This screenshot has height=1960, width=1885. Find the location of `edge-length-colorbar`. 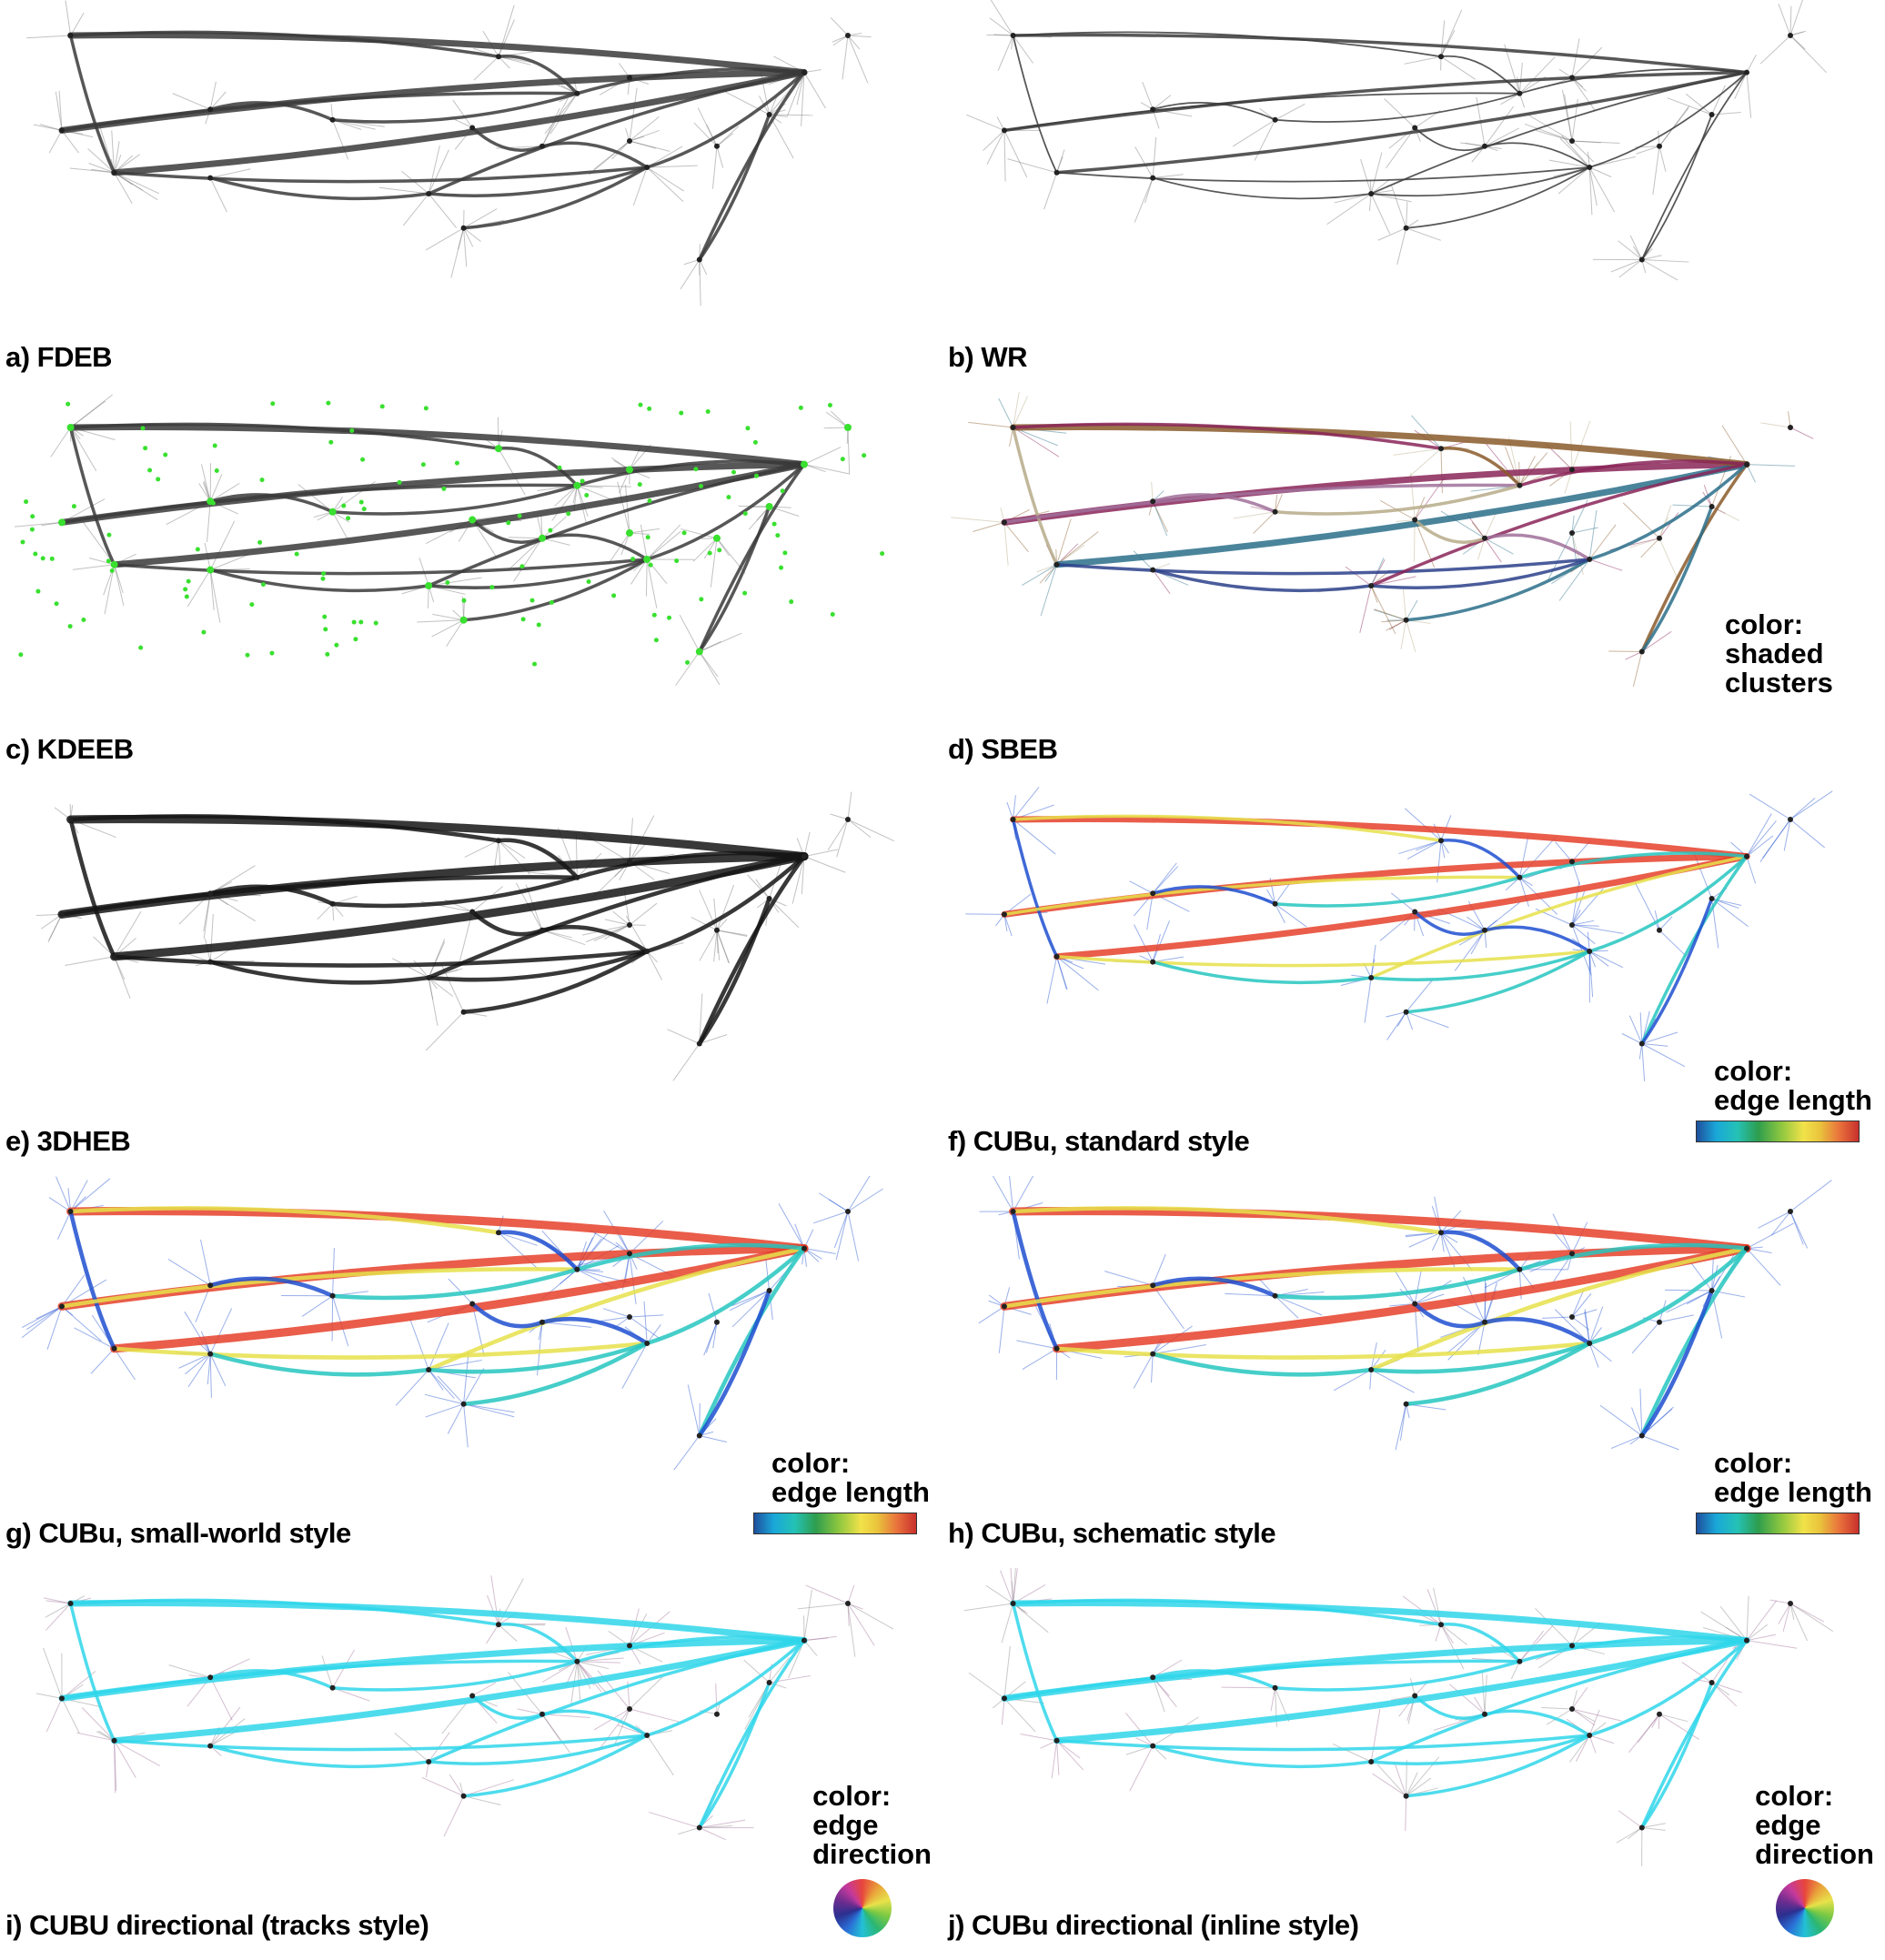

edge-length-colorbar is located at coordinates (1778, 1523).